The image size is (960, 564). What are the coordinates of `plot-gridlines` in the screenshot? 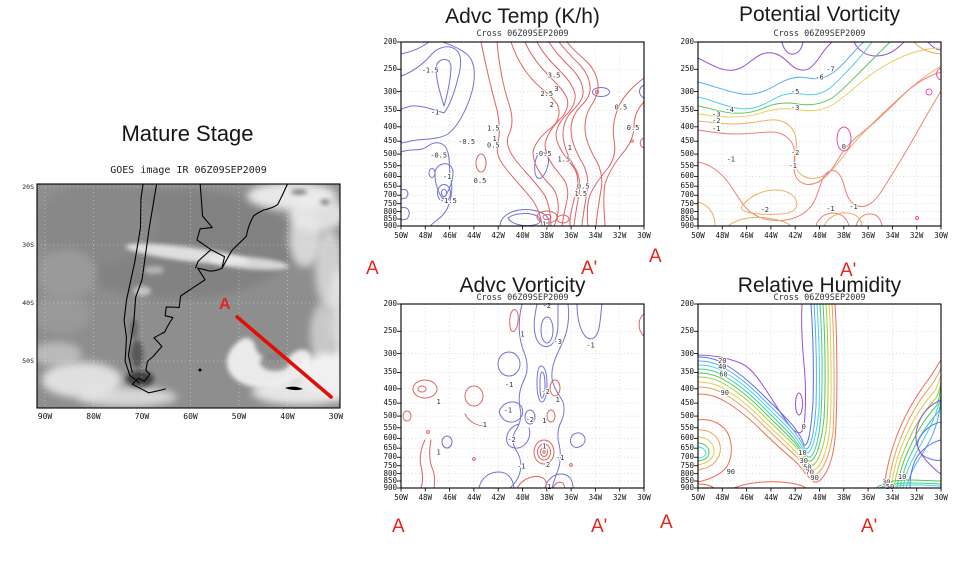 It's located at (521, 397).